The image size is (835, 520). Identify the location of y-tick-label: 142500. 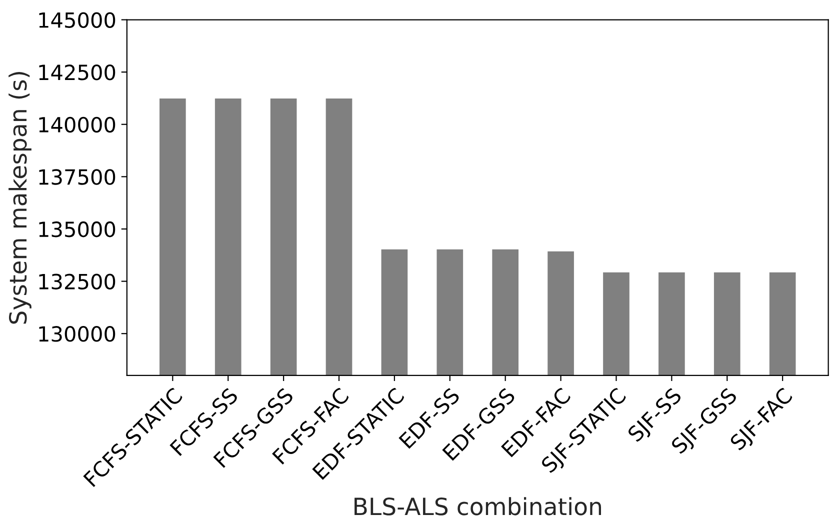
(77, 72).